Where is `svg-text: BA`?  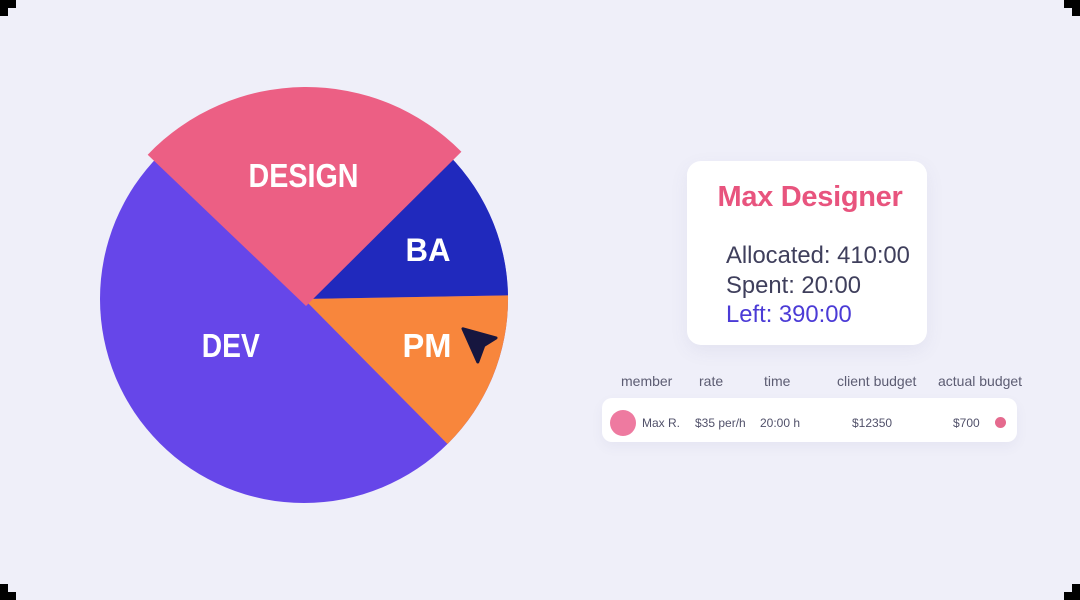
svg-text: BA is located at coordinates (428, 250).